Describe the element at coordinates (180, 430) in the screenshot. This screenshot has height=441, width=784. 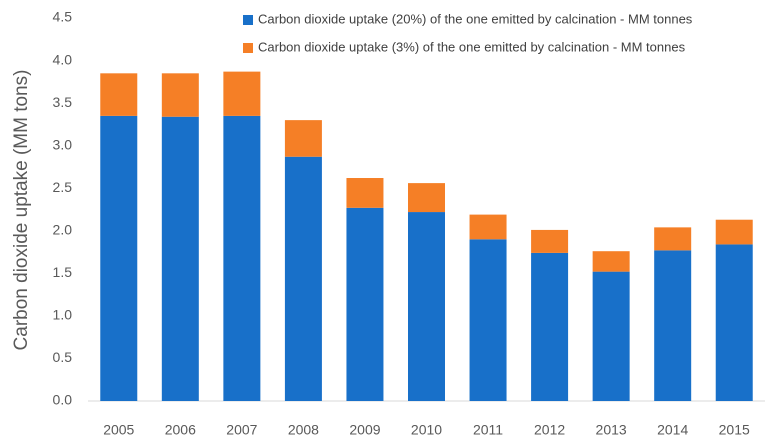
I see `x-tick-label: 2006` at that location.